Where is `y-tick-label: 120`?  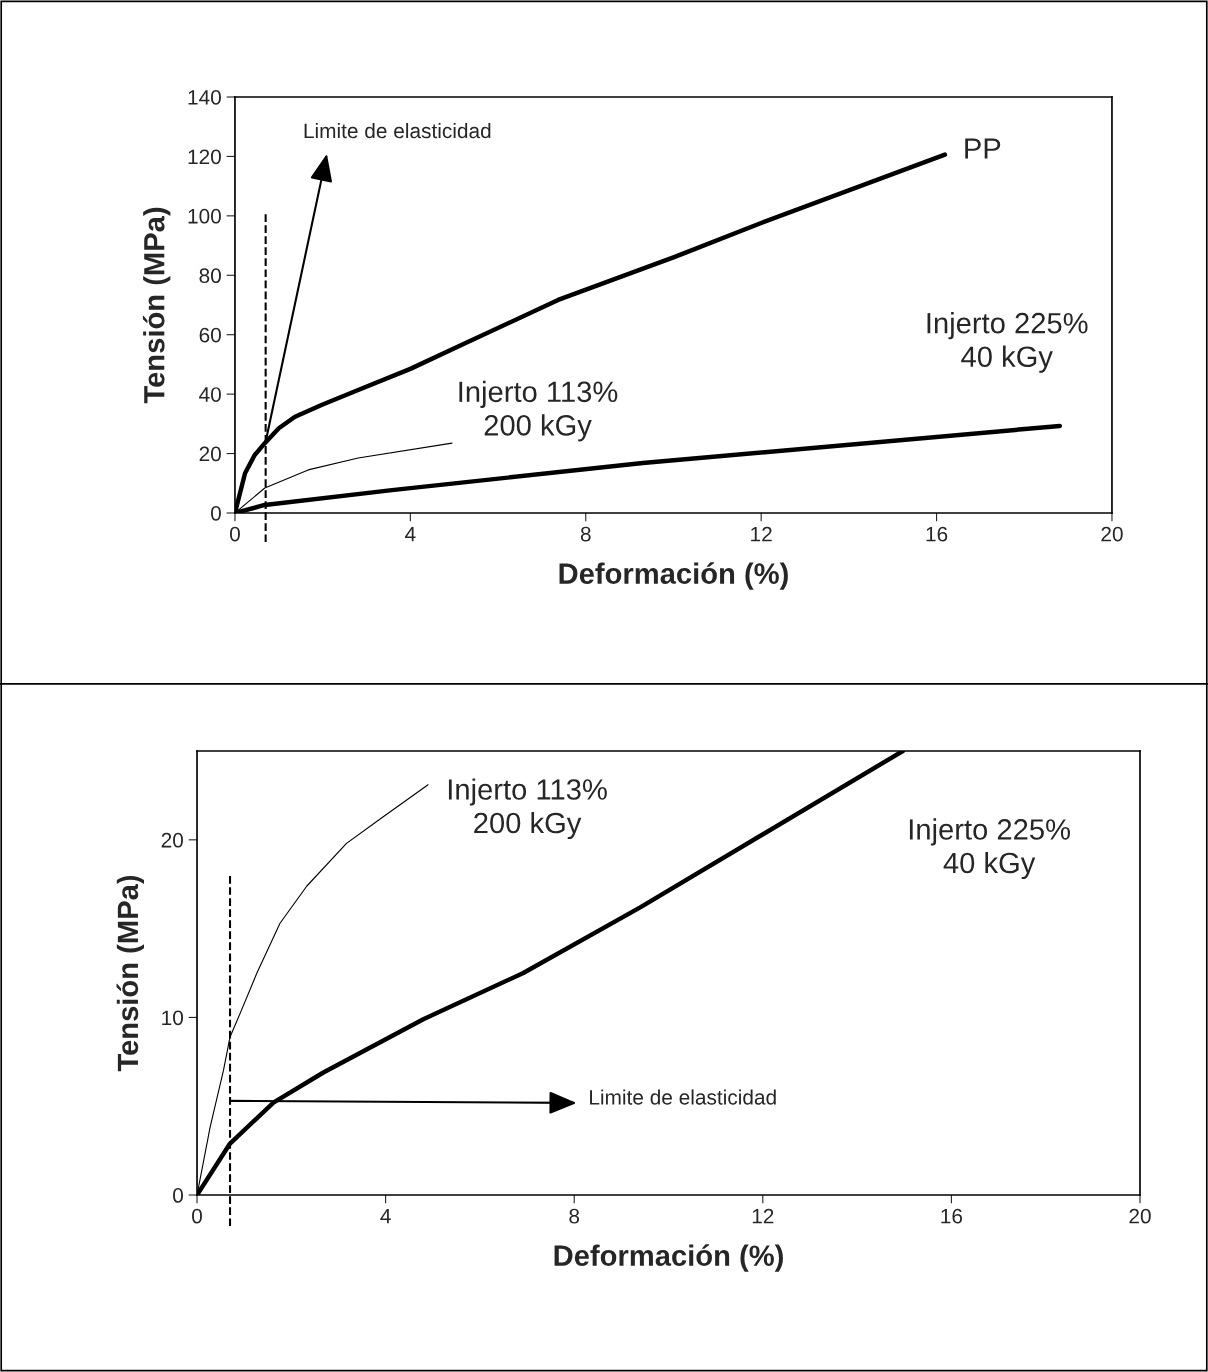 y-tick-label: 120 is located at coordinates (204, 157).